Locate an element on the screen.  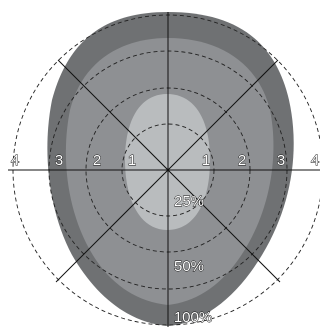
percent-label-50: 50% is located at coordinates (189, 266).